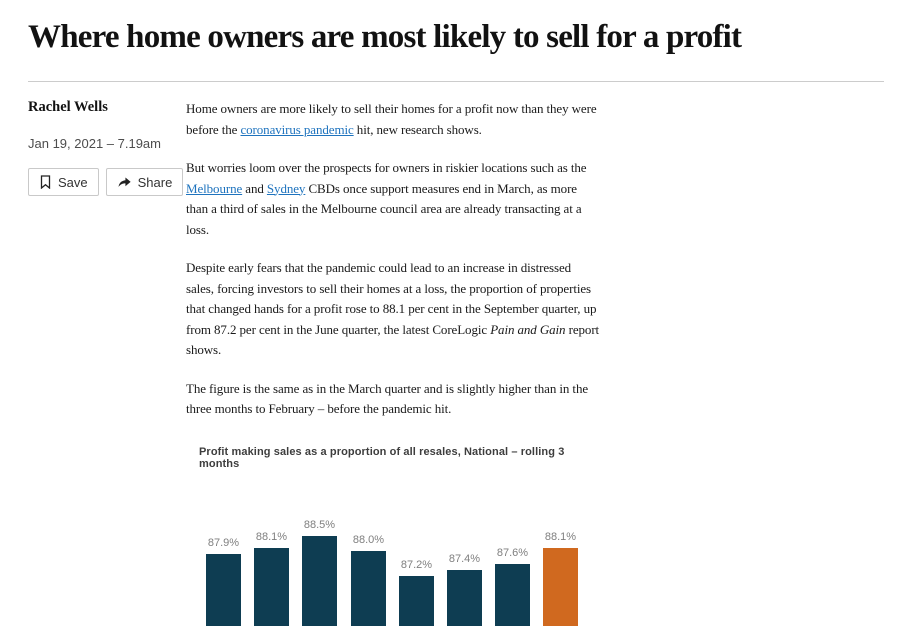  I want to click on share-button-label: Share, so click(155, 182).